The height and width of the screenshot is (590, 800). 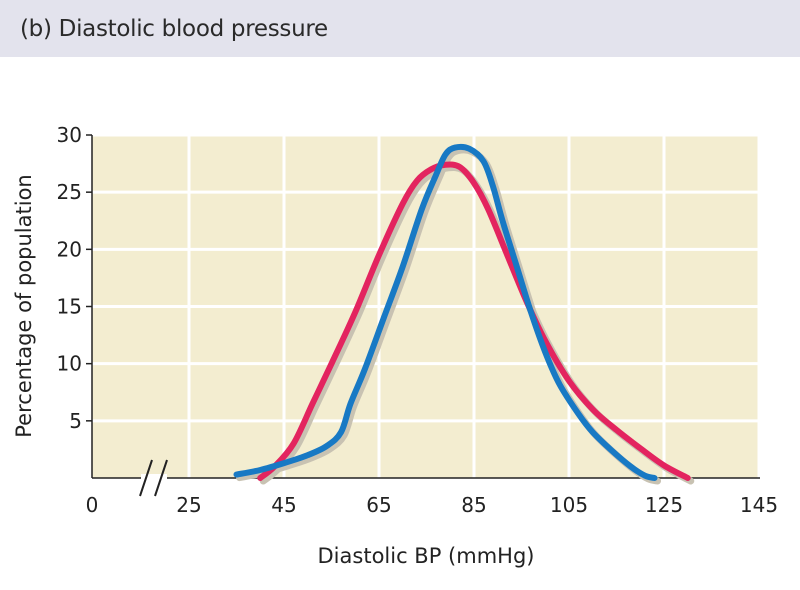 What do you see at coordinates (759, 505) in the screenshot?
I see `x-tick-label: 145` at bounding box center [759, 505].